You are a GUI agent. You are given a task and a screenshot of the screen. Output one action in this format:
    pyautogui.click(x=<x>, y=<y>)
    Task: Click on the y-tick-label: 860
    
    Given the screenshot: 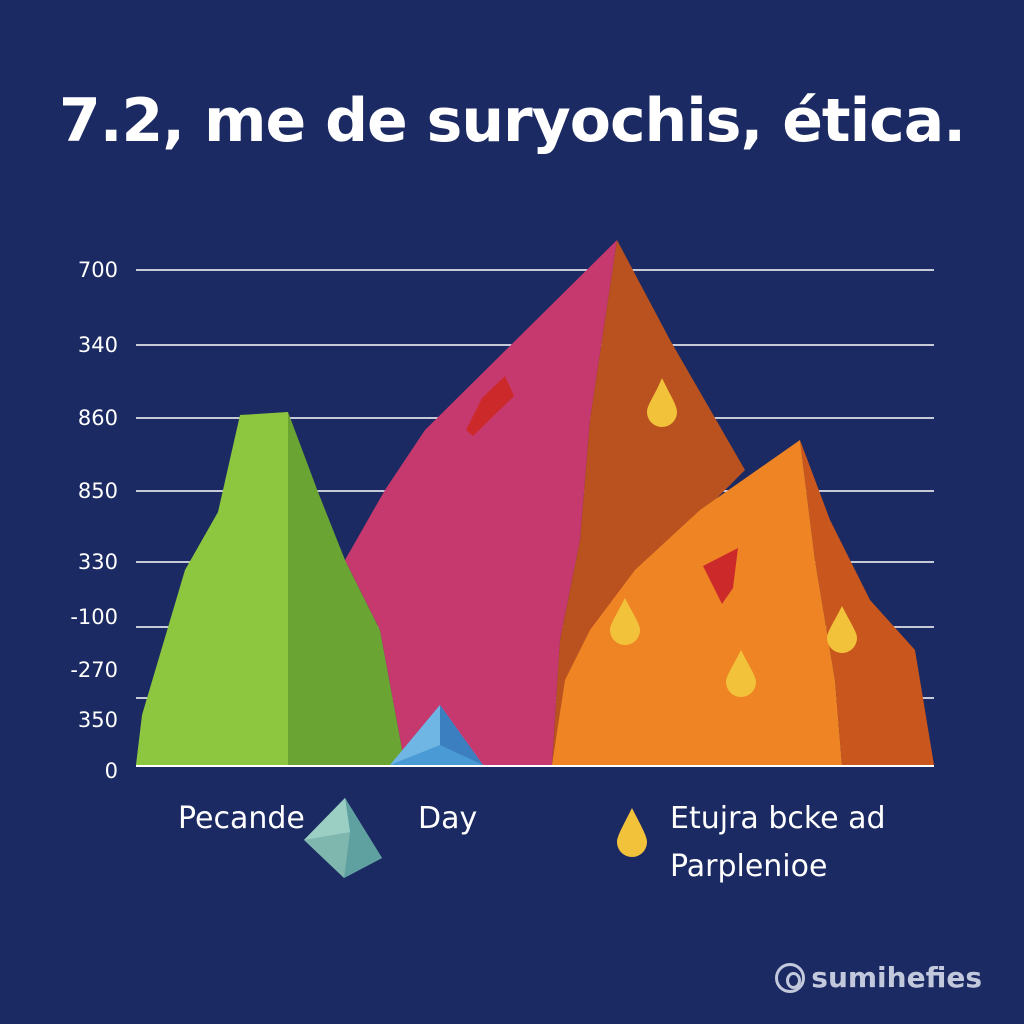 What is the action you would take?
    pyautogui.click(x=98, y=418)
    